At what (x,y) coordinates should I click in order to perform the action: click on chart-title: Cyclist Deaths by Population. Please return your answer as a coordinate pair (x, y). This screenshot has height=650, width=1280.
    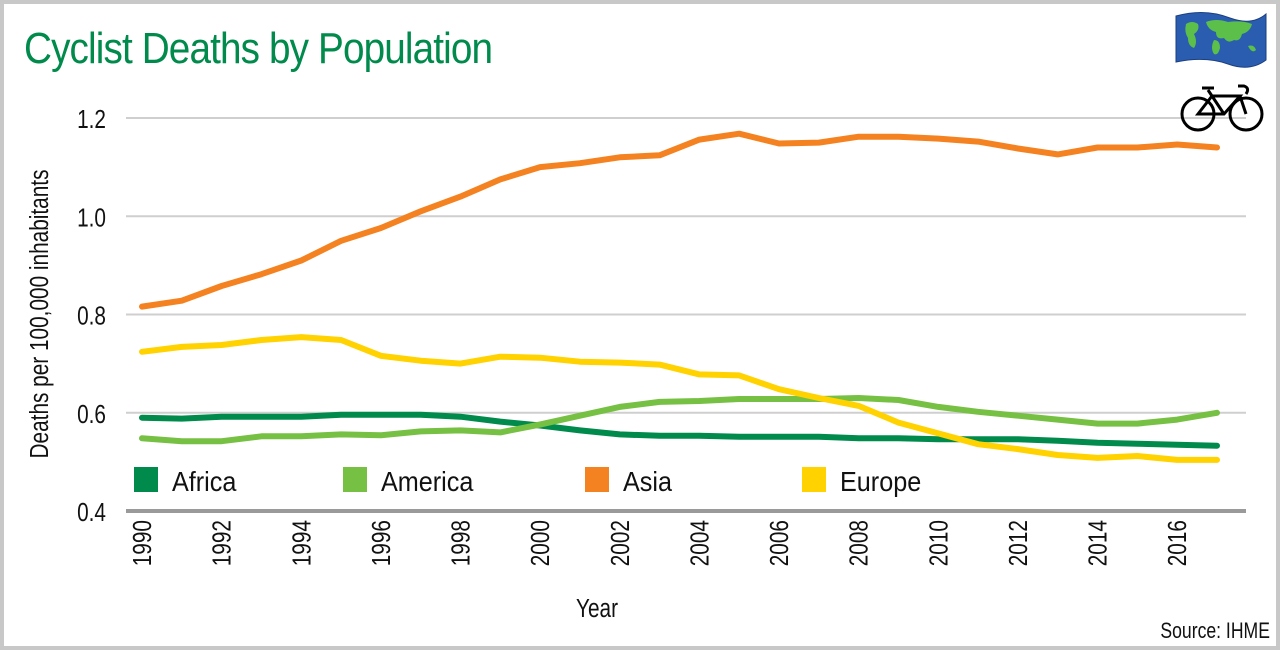
    Looking at the image, I should click on (258, 48).